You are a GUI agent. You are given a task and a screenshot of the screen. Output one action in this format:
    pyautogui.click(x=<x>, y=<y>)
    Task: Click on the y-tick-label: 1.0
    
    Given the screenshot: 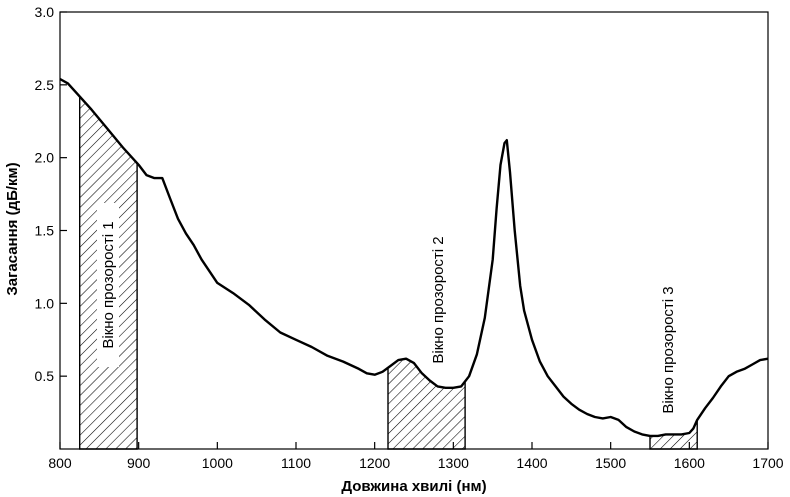 What is the action you would take?
    pyautogui.click(x=45, y=303)
    